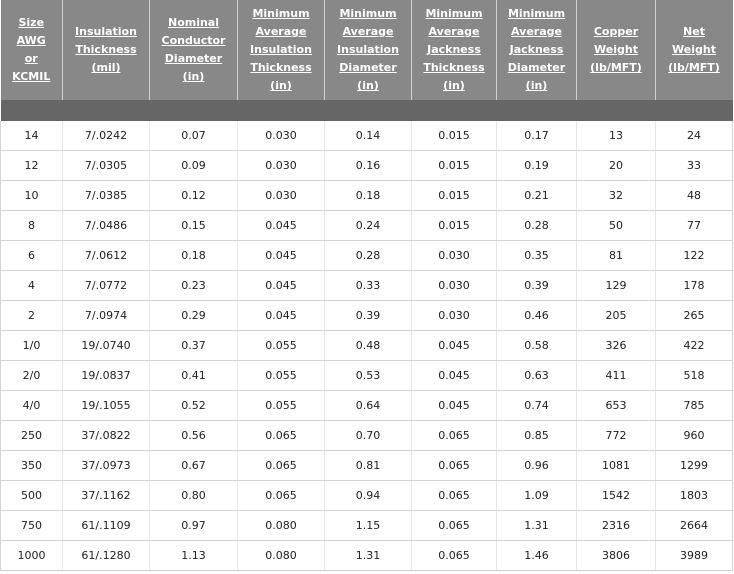 This screenshot has height=574, width=734. What do you see at coordinates (106, 315) in the screenshot?
I see `insulation-thickness-cell: 7/.0974` at bounding box center [106, 315].